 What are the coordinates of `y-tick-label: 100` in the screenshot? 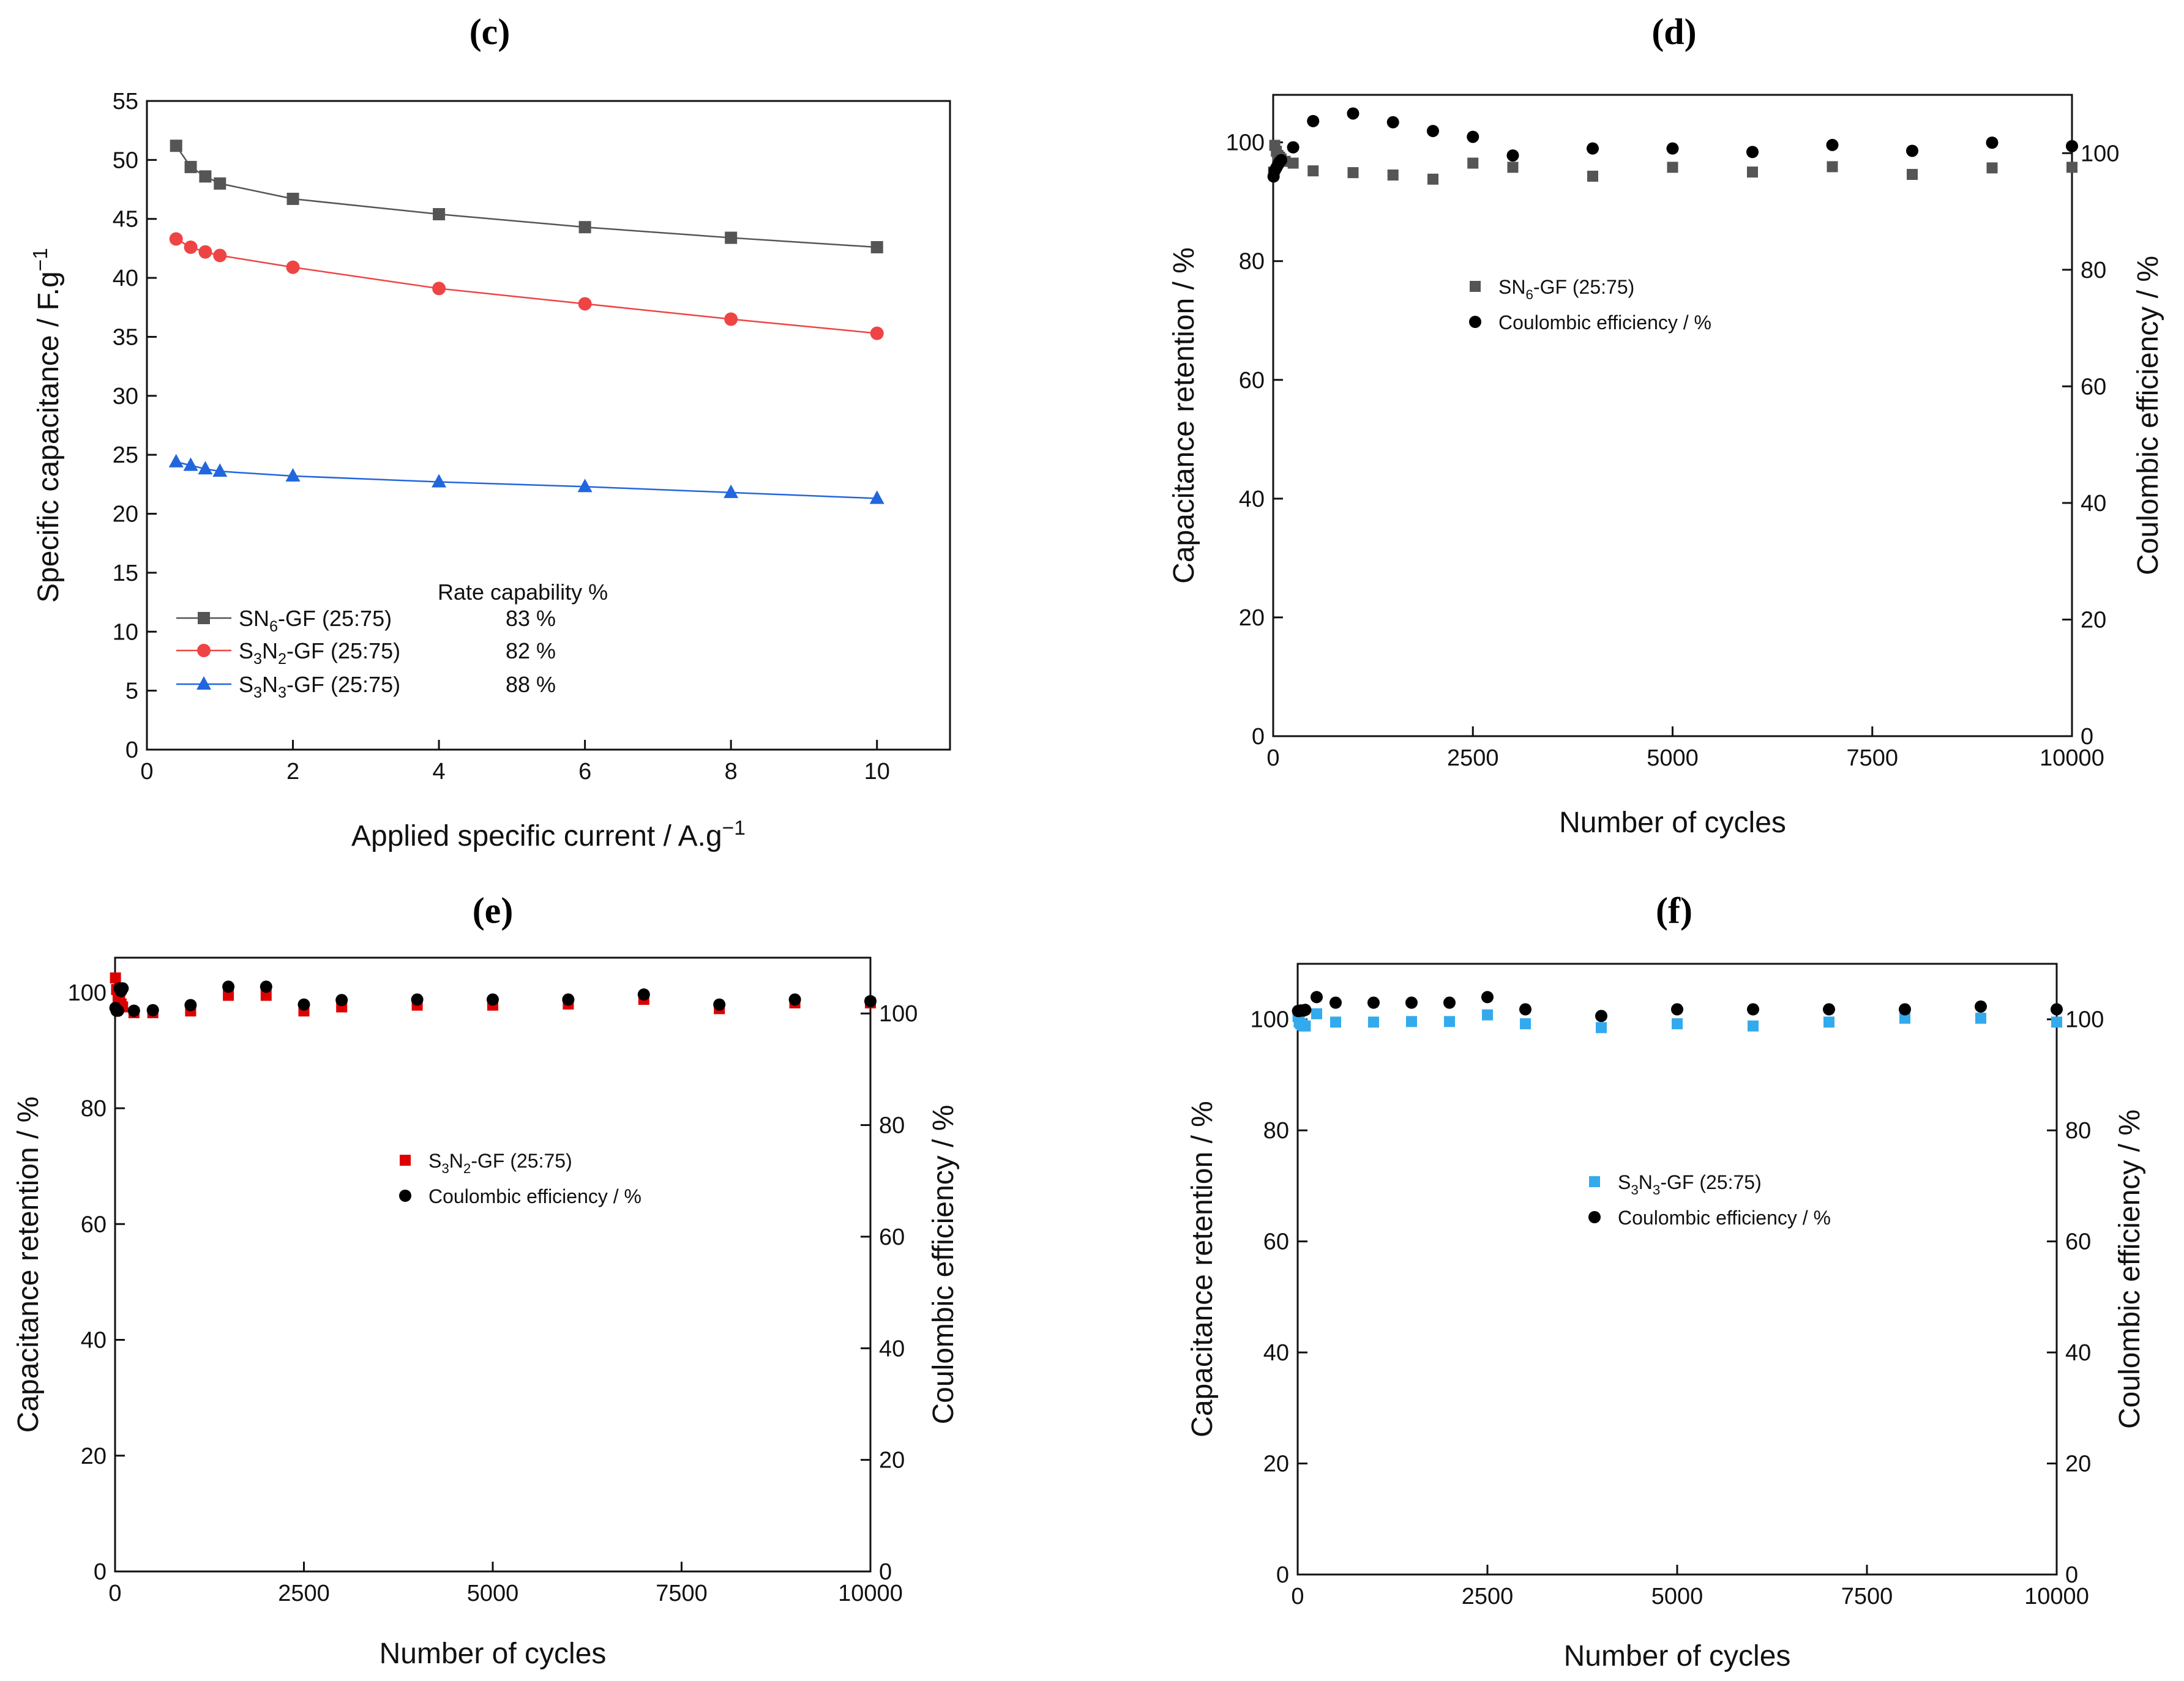 It's located at (1270, 1020).